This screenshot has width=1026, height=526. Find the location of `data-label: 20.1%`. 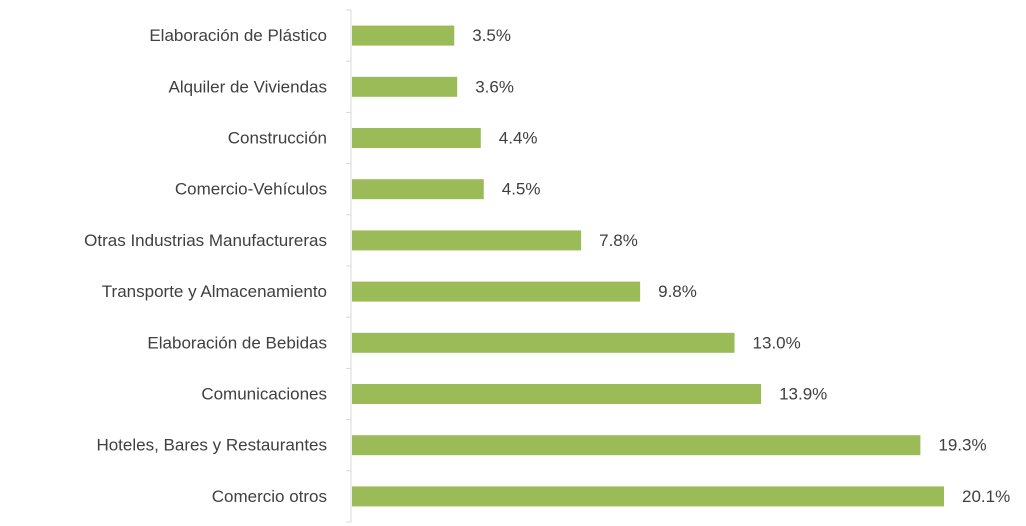

data-label: 20.1% is located at coordinates (986, 496).